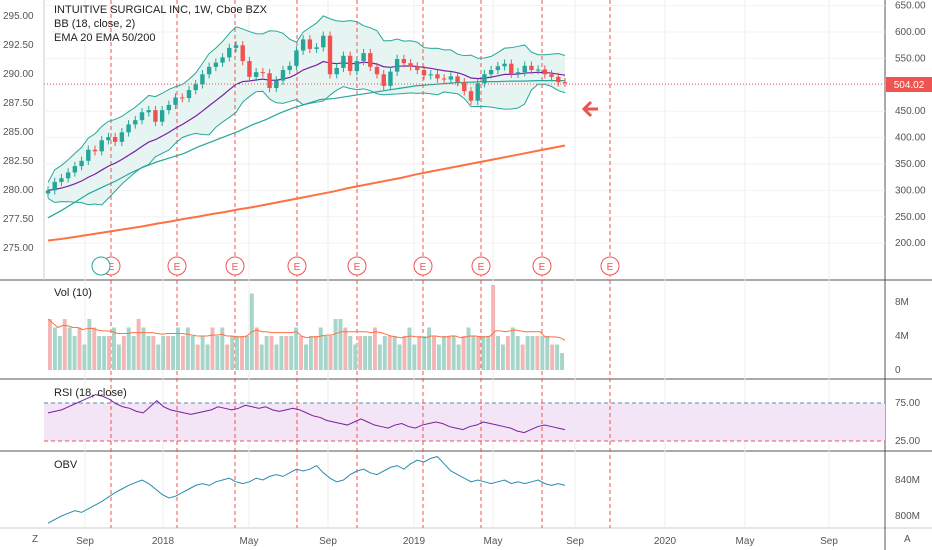 The image size is (932, 550). I want to click on earnings-marker-past, so click(101, 266).